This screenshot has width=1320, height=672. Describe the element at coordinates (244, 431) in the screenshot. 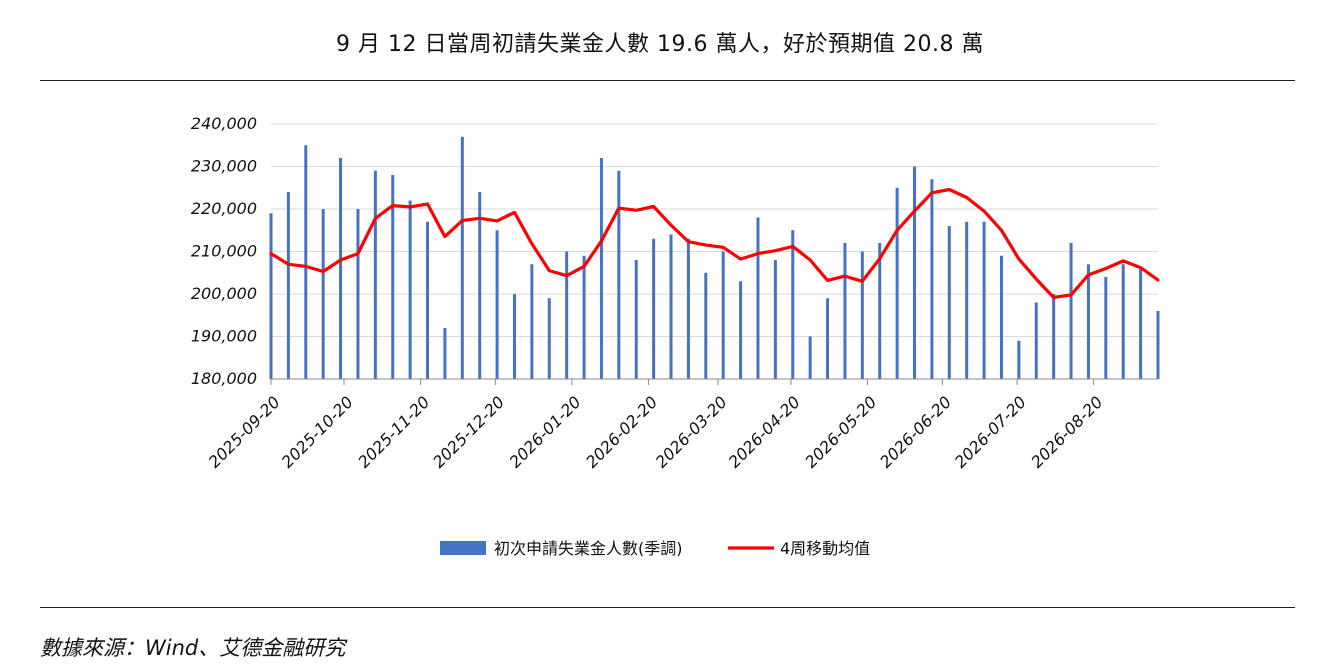

I see `x-tick-label: 2025-09-20` at that location.